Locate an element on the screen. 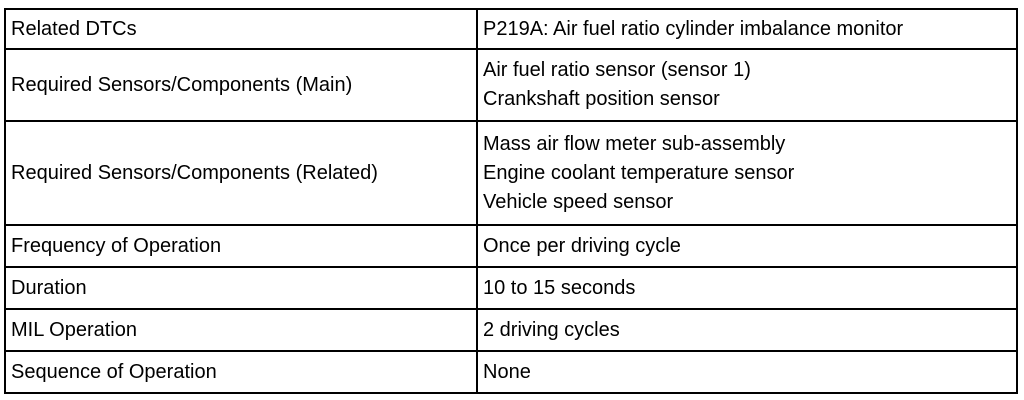 The image size is (1024, 400). value-line: Mass air flow meter sub-assembly is located at coordinates (634, 143).